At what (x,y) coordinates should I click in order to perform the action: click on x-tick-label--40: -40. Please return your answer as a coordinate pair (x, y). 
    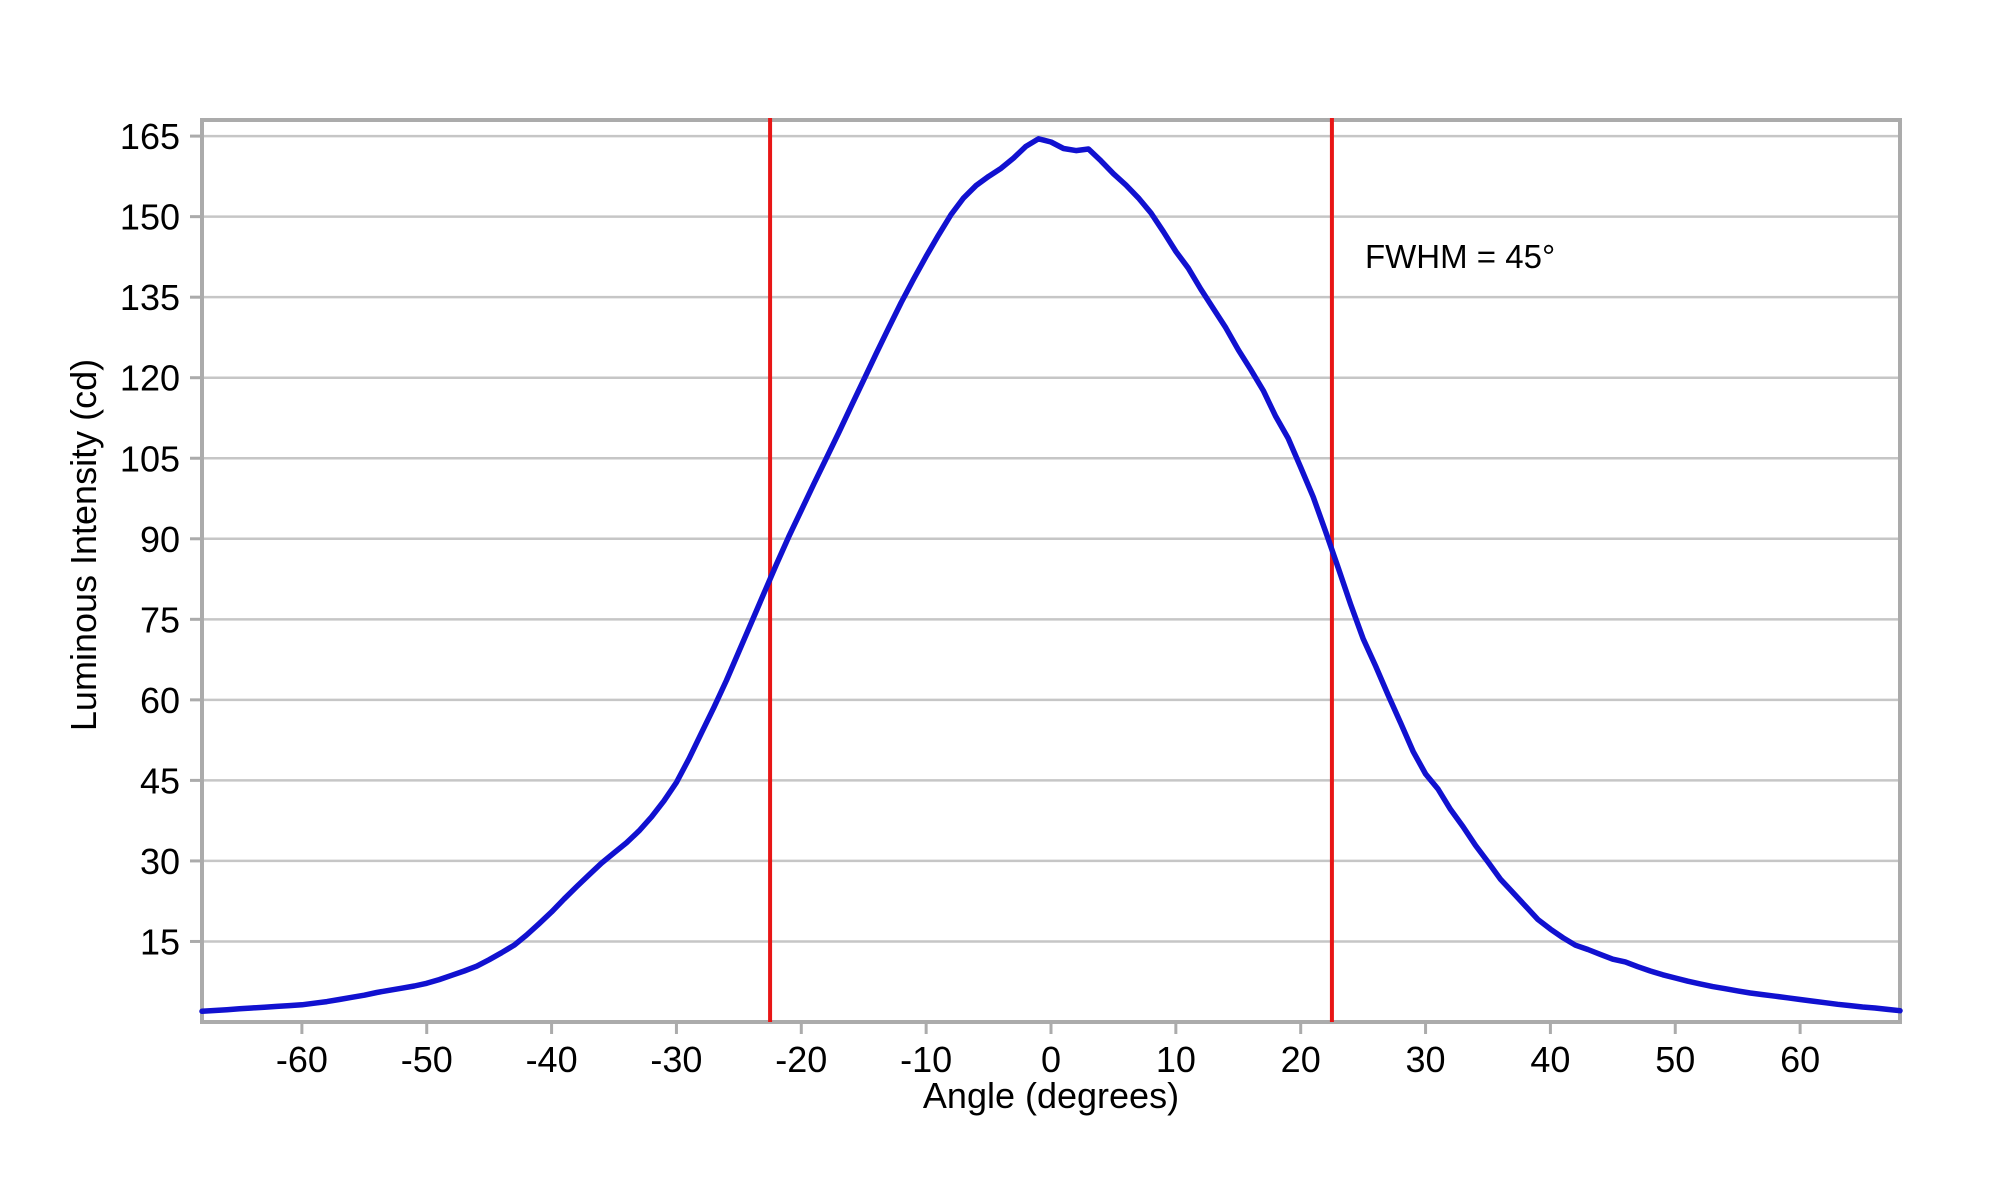
    Looking at the image, I should click on (552, 1059).